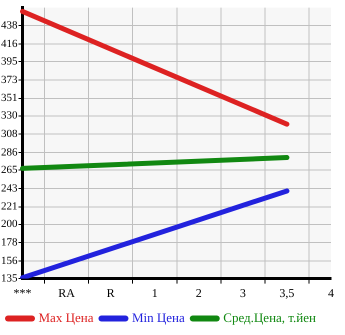 Image resolution: width=345 pixels, height=335 pixels. I want to click on x-tick-label: 3, so click(243, 293).